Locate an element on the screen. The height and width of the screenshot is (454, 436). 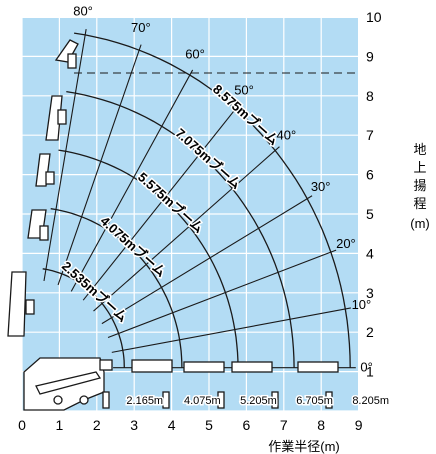
y-axis-label-unit: (m) is located at coordinates (420, 223).